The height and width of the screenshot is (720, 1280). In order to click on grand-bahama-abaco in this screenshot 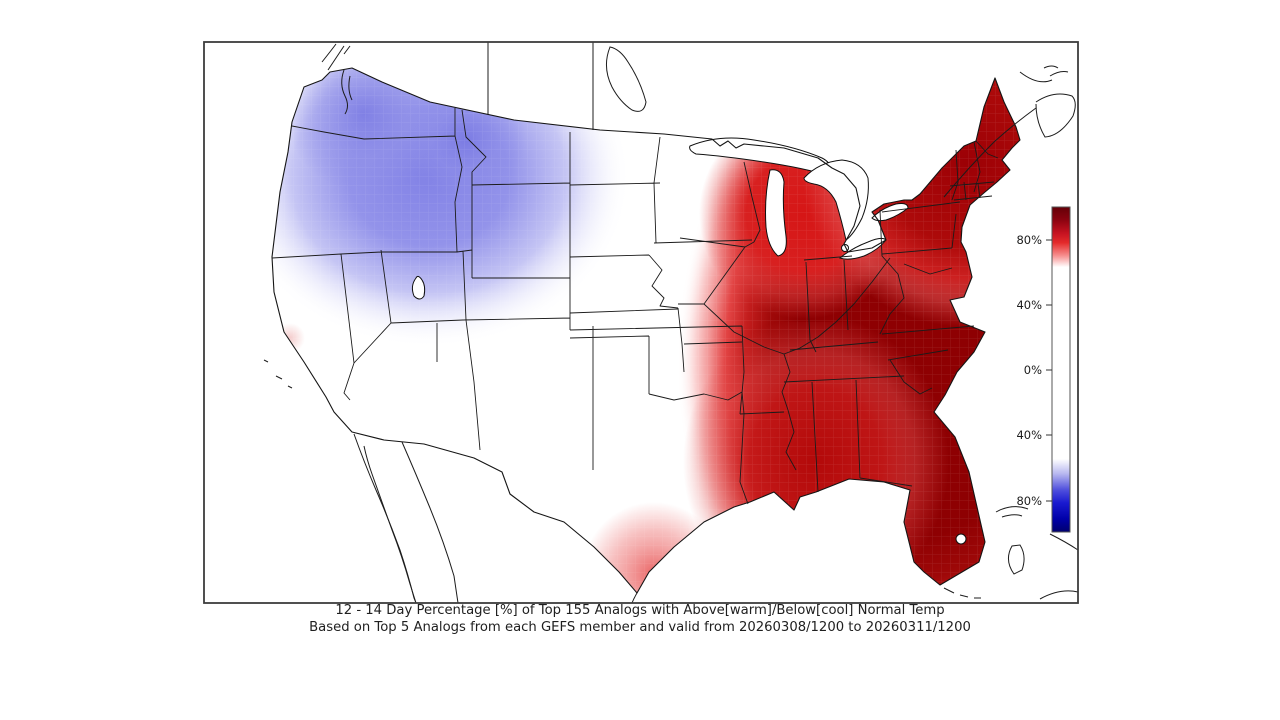, I will do `click(1012, 512)`.